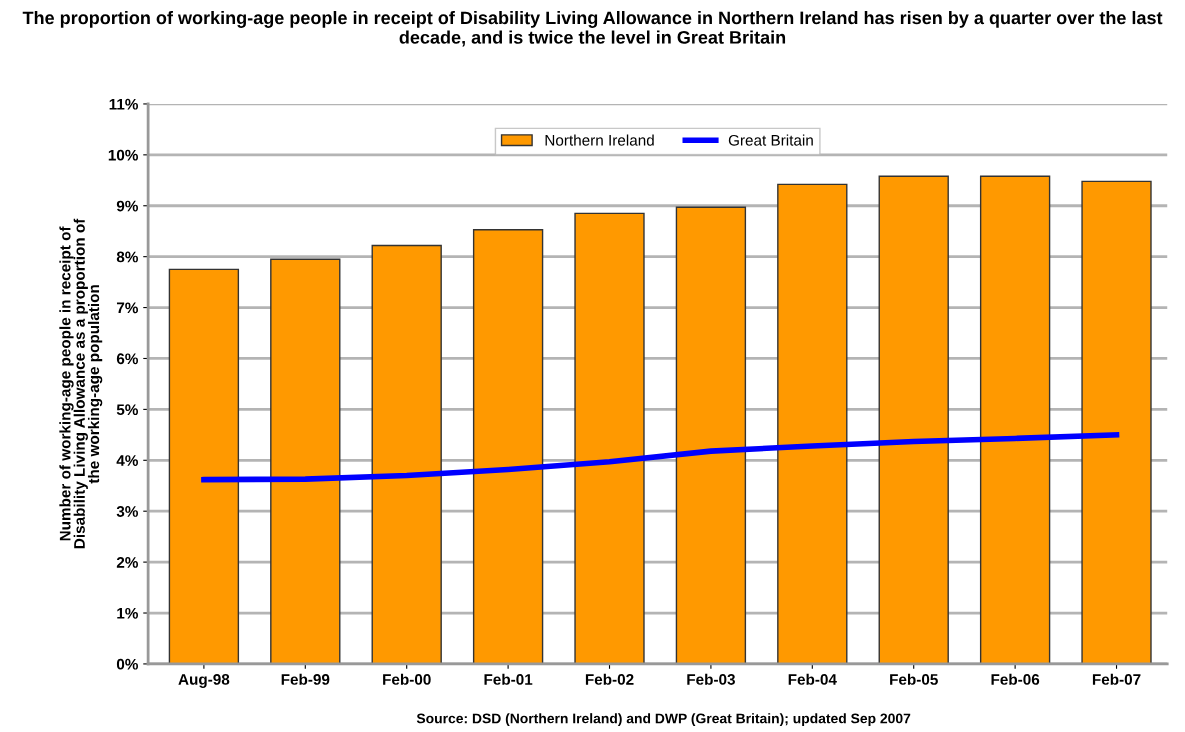 The height and width of the screenshot is (732, 1185). Describe the element at coordinates (123, 155) in the screenshot. I see `y-tick-label: 10%` at that location.